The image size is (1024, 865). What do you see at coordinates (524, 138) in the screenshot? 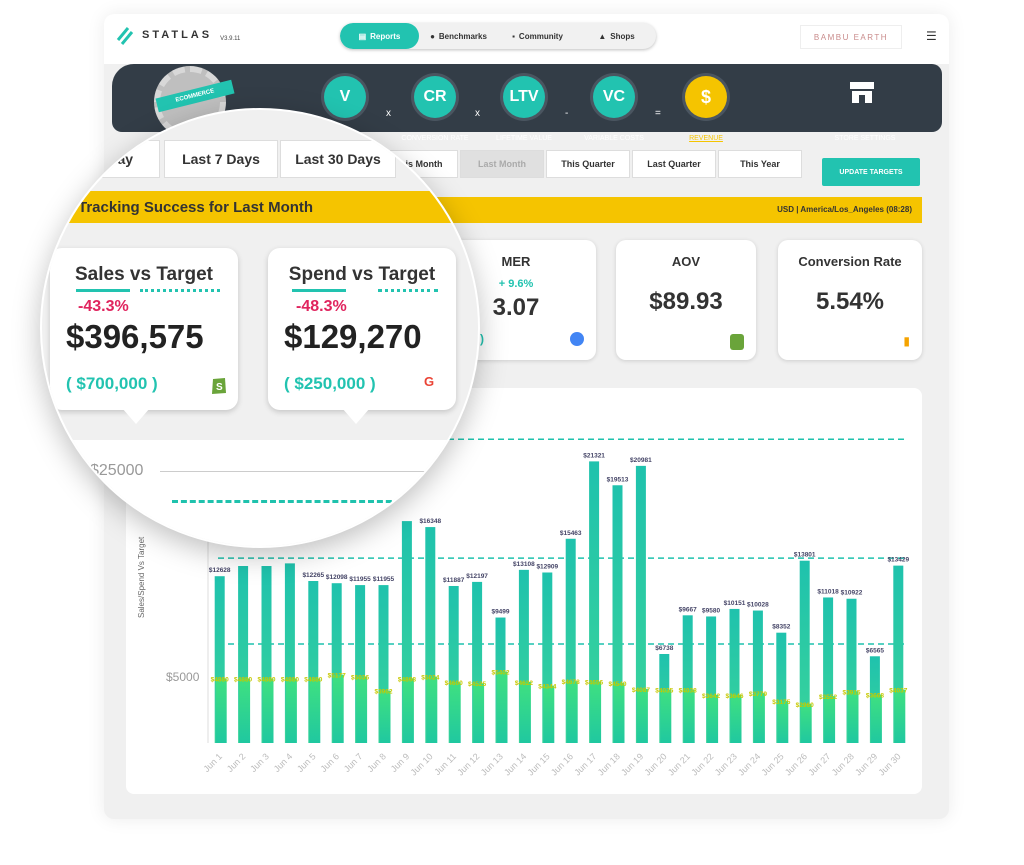
I see `ltv-label: LIFETIME VALUE` at bounding box center [524, 138].